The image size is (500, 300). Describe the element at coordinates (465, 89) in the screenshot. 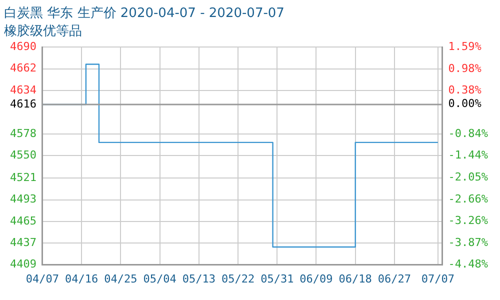

I see `y2-tick-label: 0.38%` at that location.